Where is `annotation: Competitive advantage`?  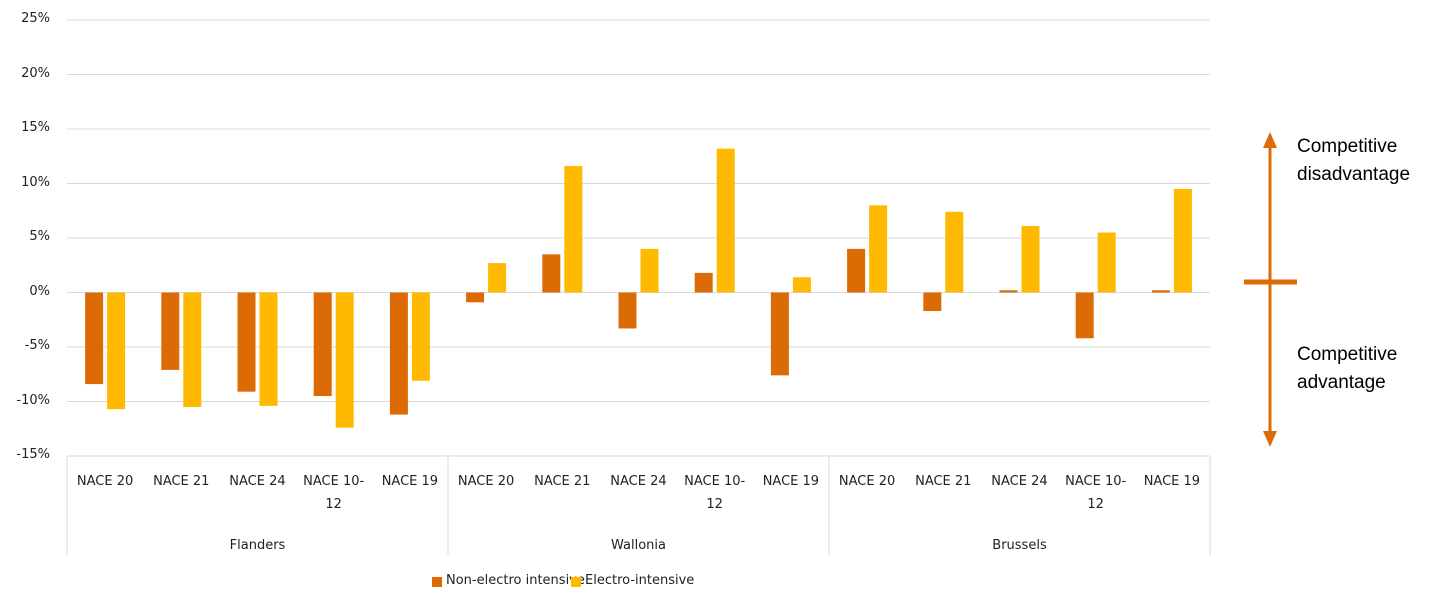 annotation: Competitive advantage is located at coordinates (1347, 368).